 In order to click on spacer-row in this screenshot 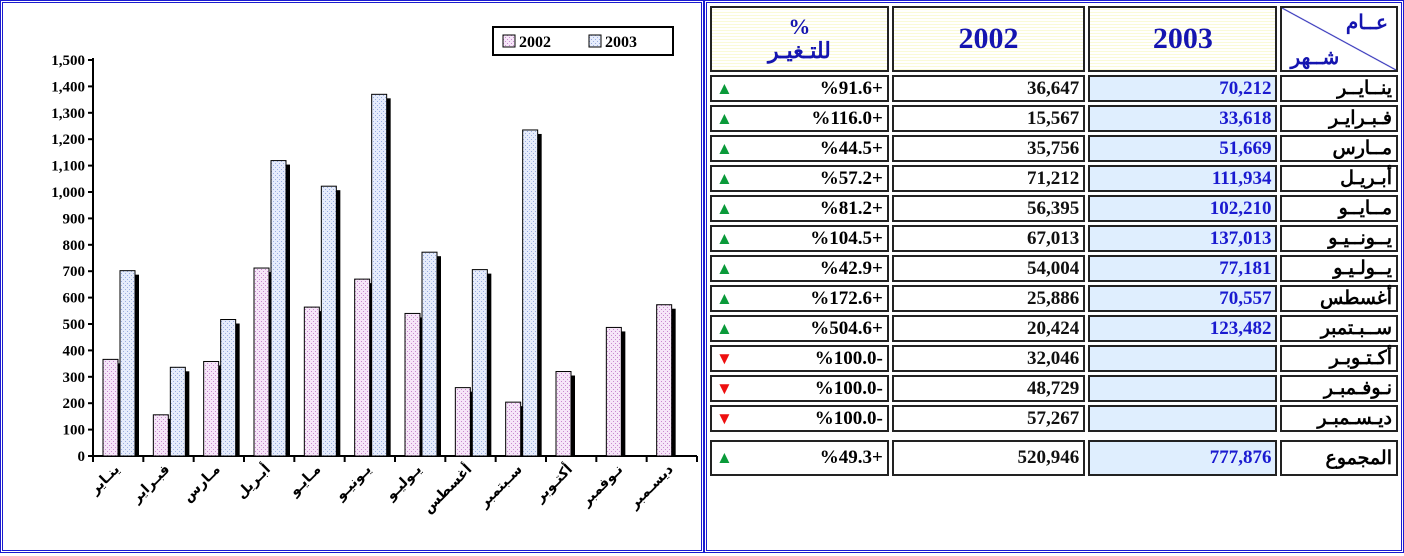, I will do `click(1054, 436)`.